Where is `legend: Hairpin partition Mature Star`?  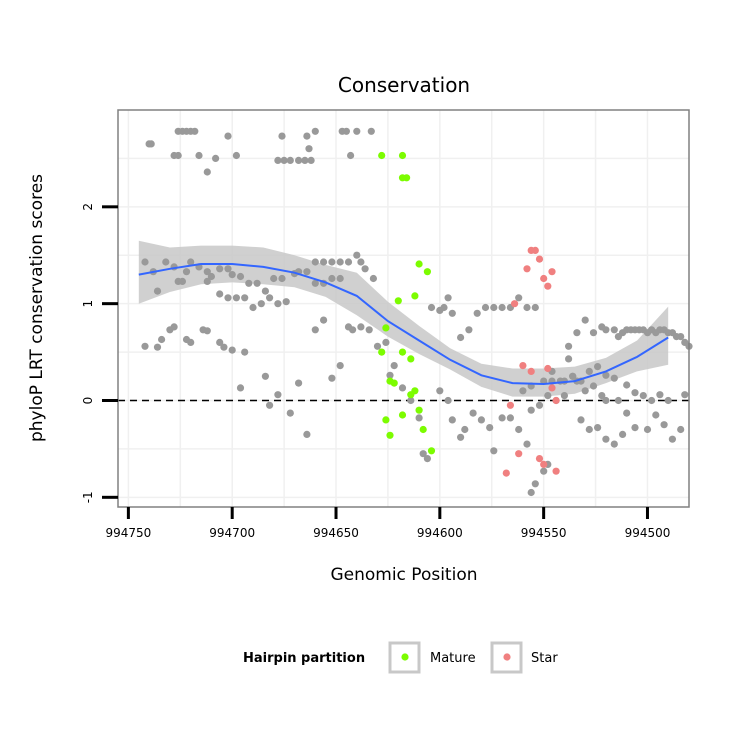 legend: Hairpin partition Mature Star is located at coordinates (400, 657).